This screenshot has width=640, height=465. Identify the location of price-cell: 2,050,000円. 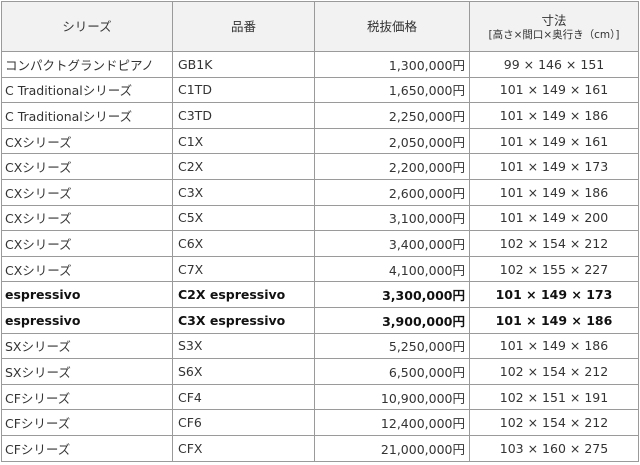
(392, 141).